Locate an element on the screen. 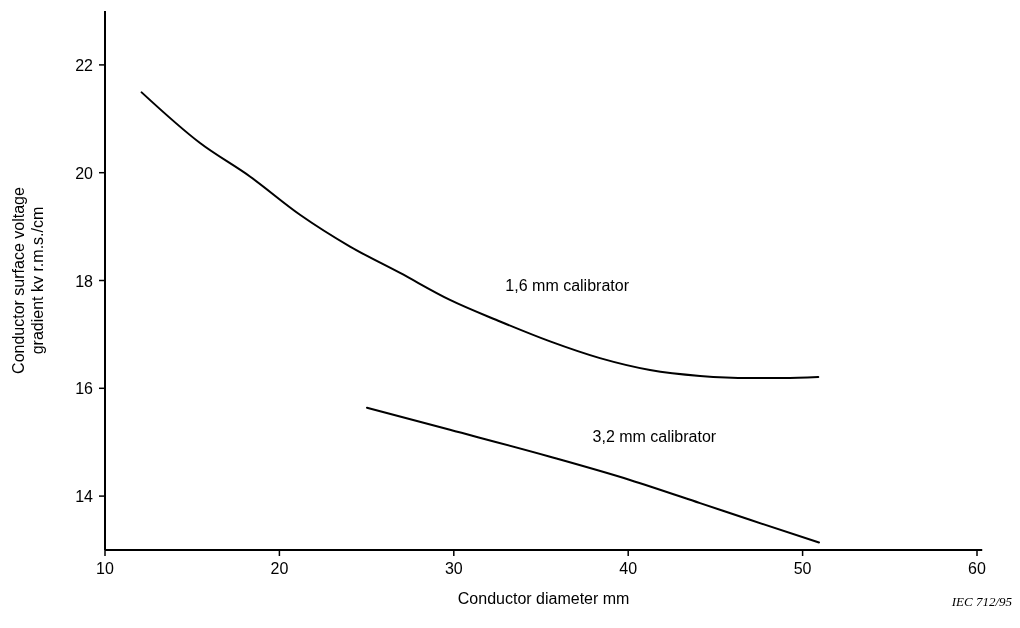 Image resolution: width=1020 pixels, height=628 pixels. x-tick-label: 50 is located at coordinates (802, 568).